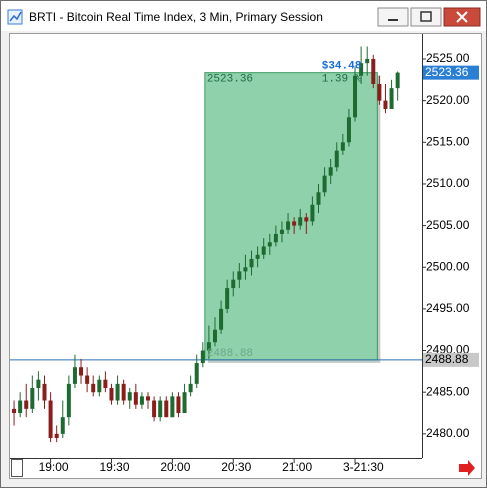  What do you see at coordinates (236, 467) in the screenshot?
I see `x-tick-label: 20:30` at bounding box center [236, 467].